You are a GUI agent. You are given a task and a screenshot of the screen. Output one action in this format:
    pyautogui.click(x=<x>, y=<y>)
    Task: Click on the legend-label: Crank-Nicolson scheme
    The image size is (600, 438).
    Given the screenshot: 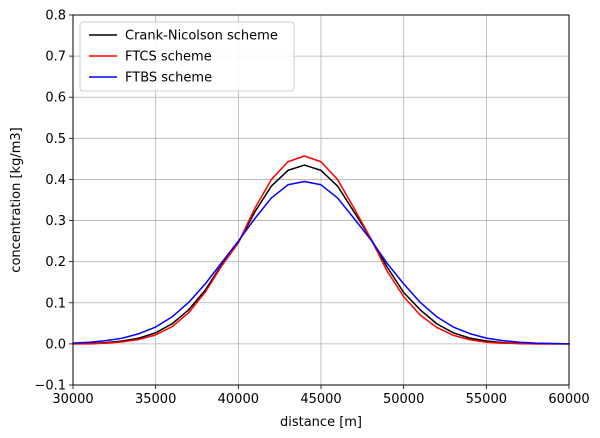 What is the action you would take?
    pyautogui.click(x=201, y=36)
    